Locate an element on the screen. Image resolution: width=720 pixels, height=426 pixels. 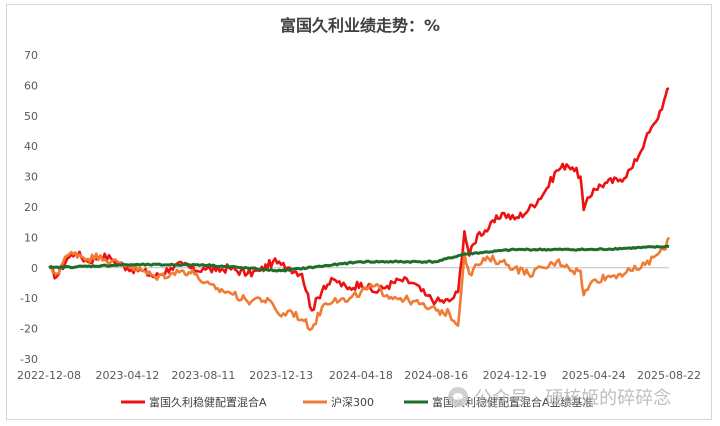
y-tick-label: 0 is located at coordinates (34, 268).